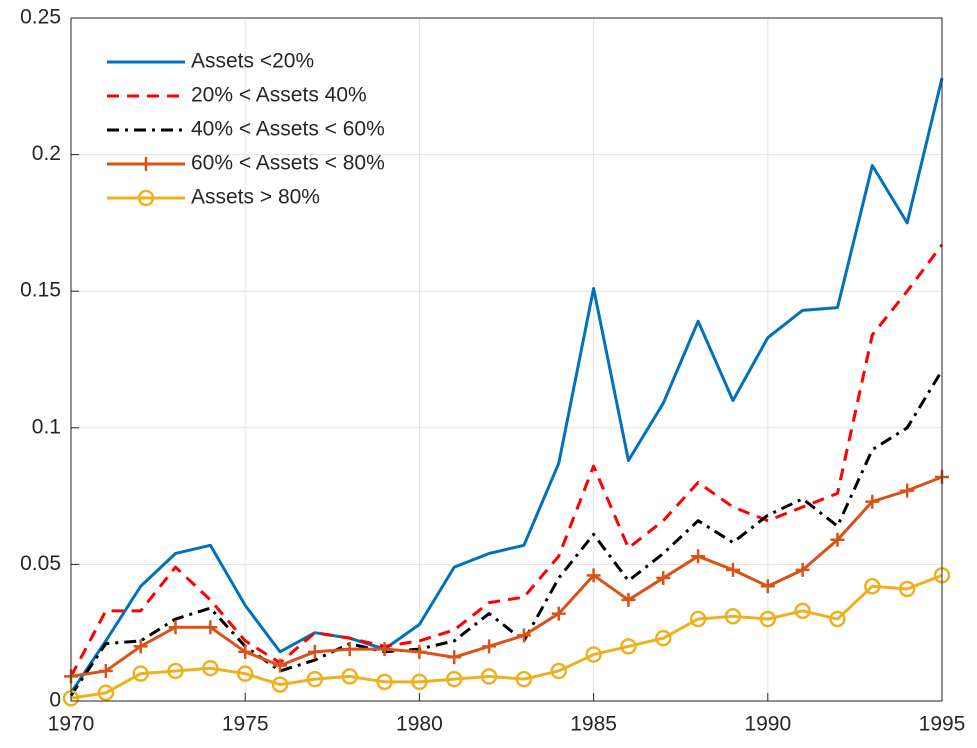 The height and width of the screenshot is (748, 977). Describe the element at coordinates (593, 724) in the screenshot. I see `x-tick-label: 1985` at that location.